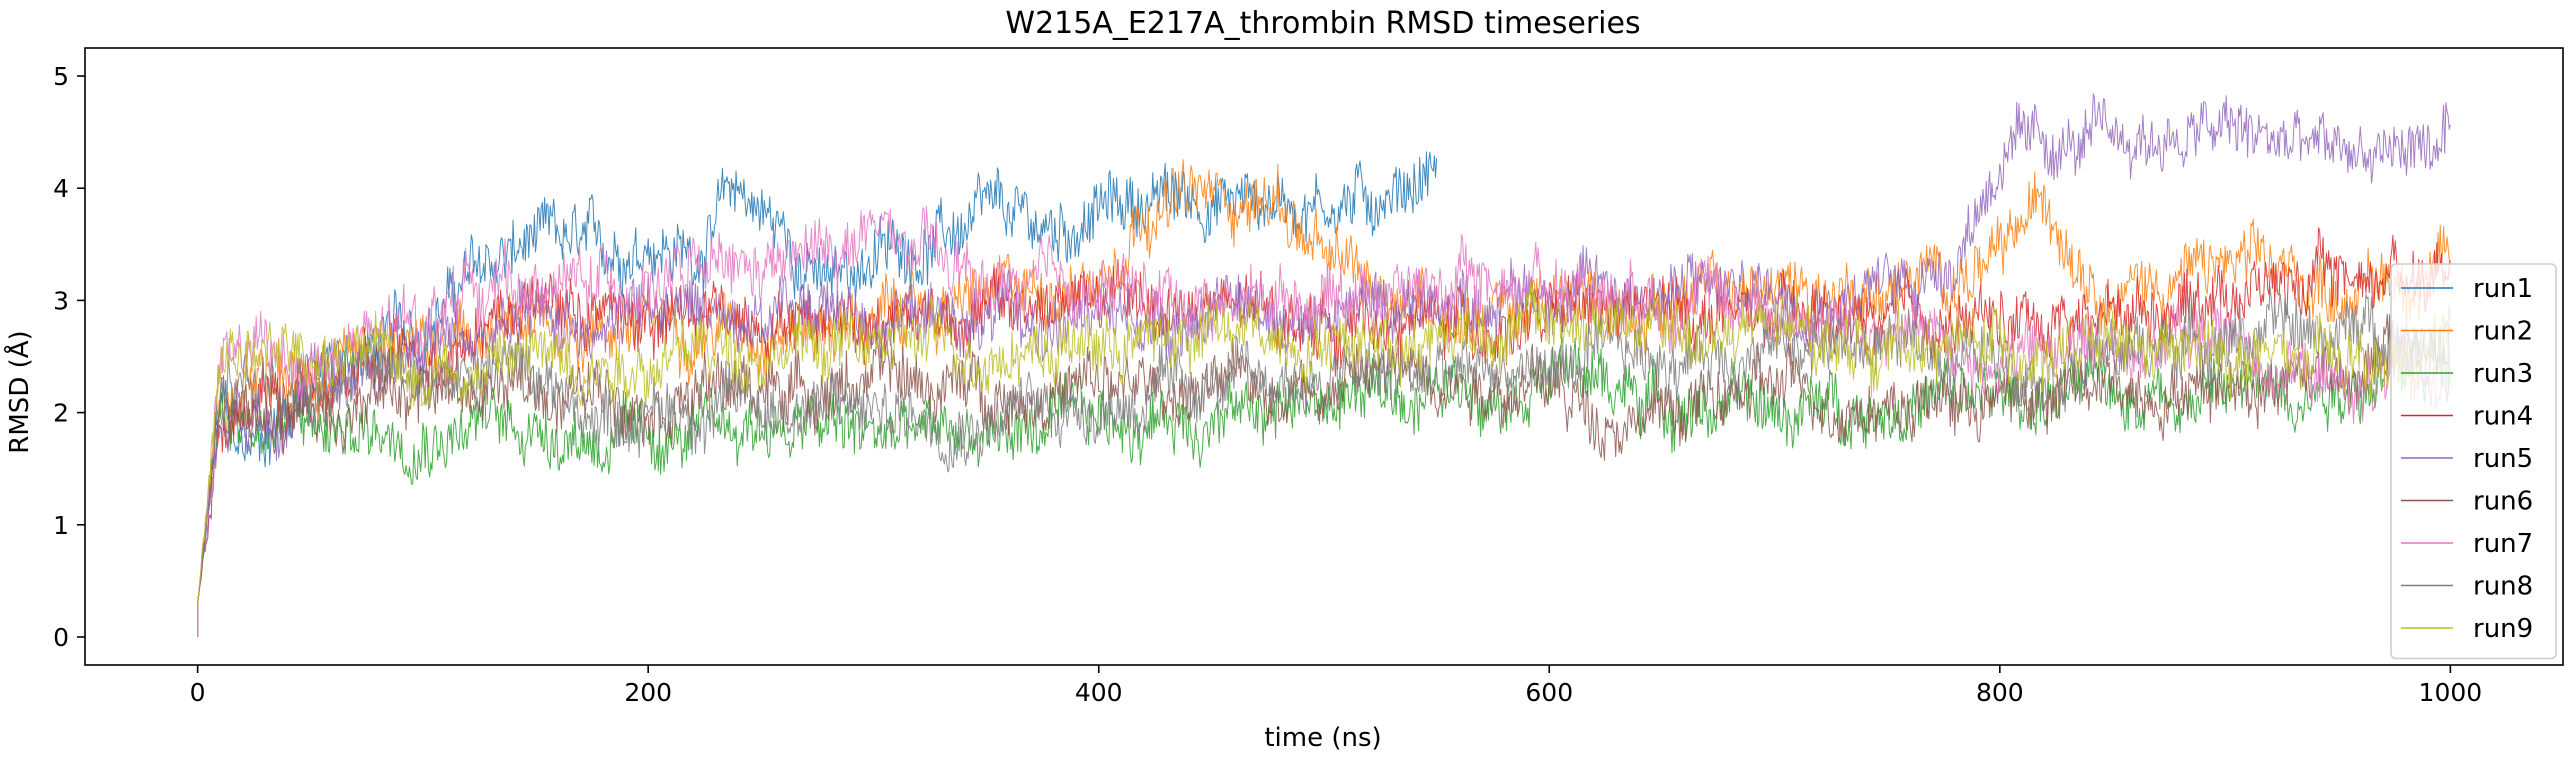 The image size is (2574, 762). I want to click on y-tick-label: 4, so click(61, 188).